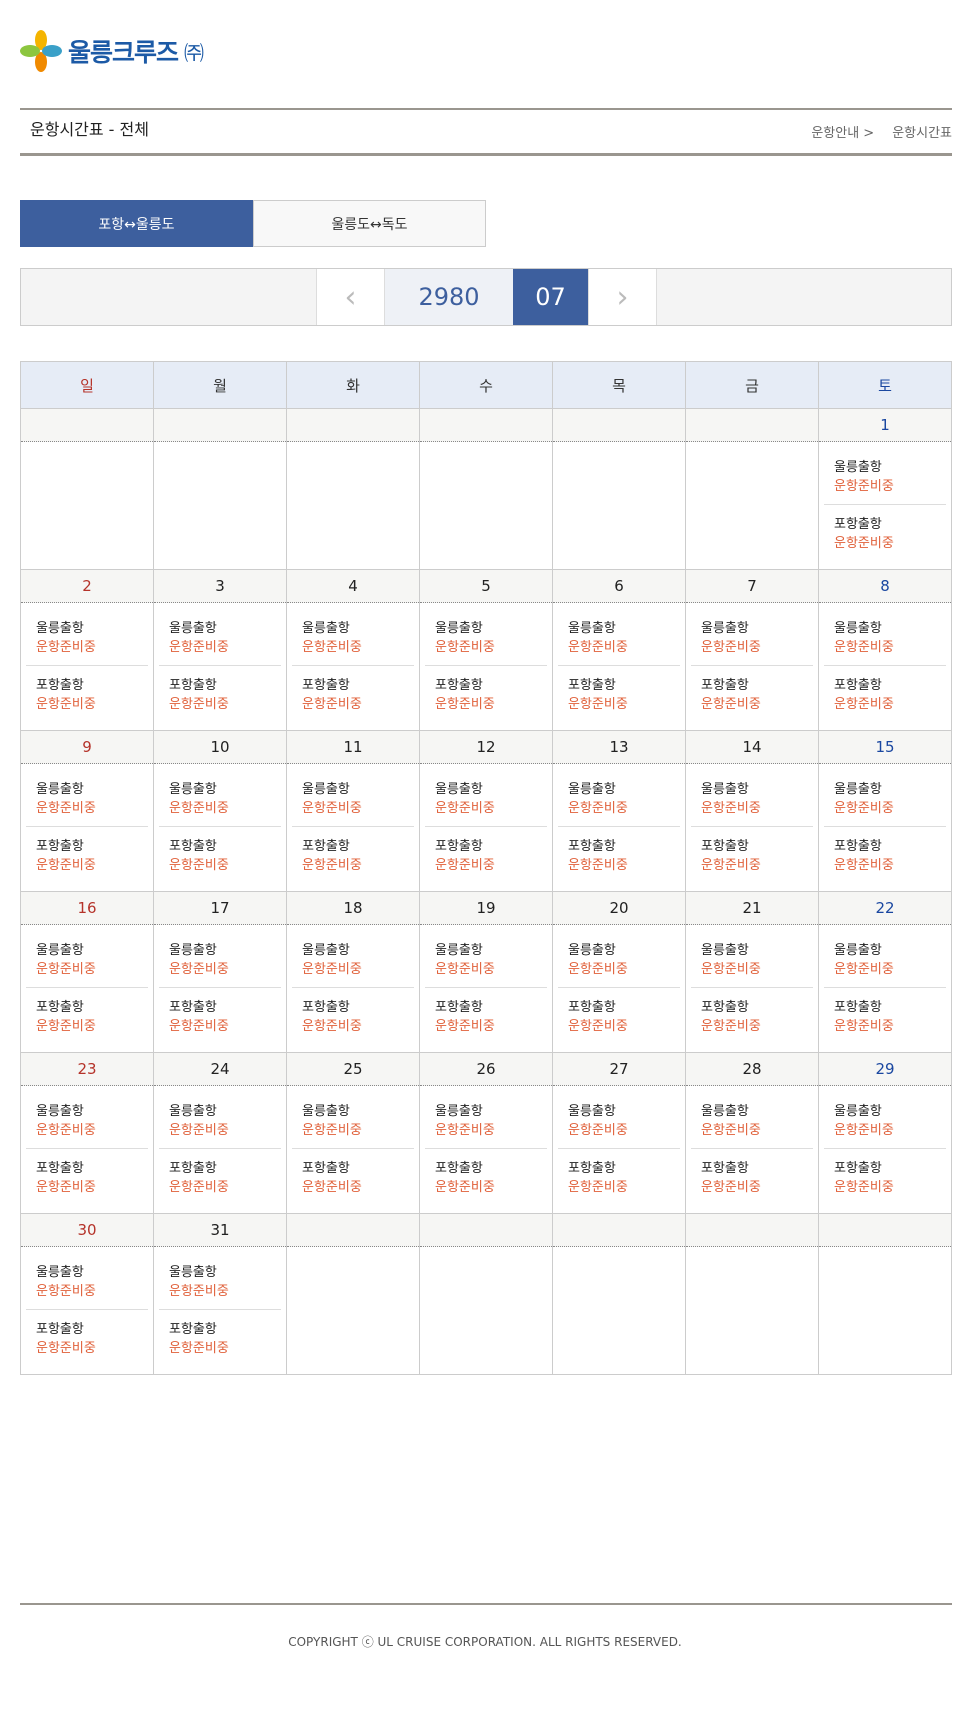 The height and width of the screenshot is (1735, 970). What do you see at coordinates (112, 51) in the screenshot?
I see `logo: 울릉크루즈 ㈜` at bounding box center [112, 51].